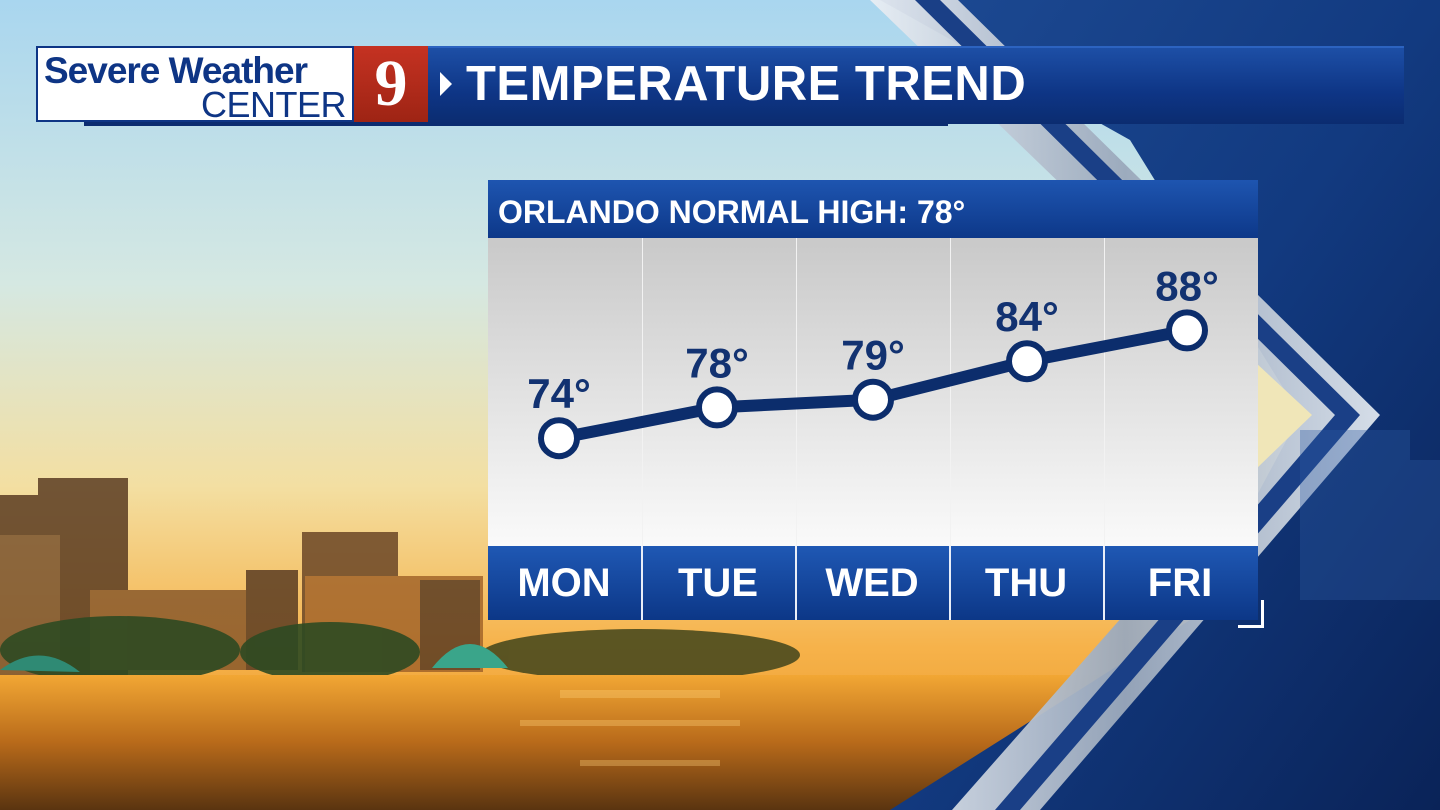 The image size is (1440, 810). Describe the element at coordinates (1283, 416) in the screenshot. I see `chevron-tip` at that location.